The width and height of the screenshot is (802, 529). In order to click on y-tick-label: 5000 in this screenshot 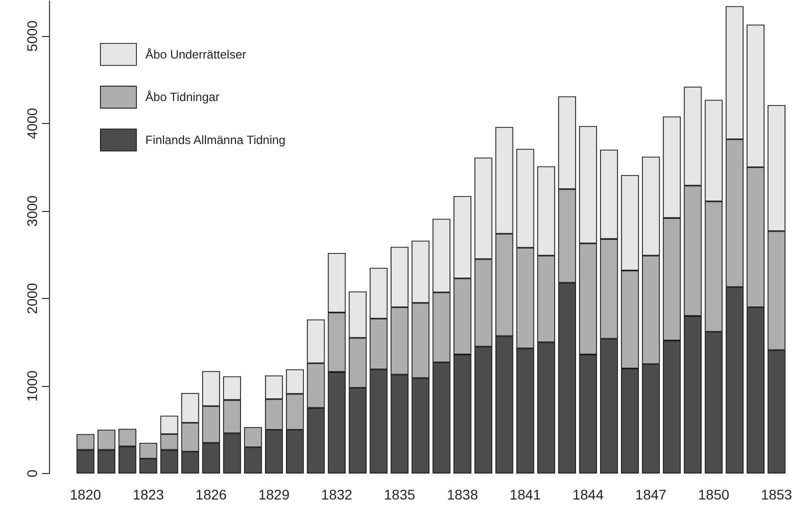, I will do `click(32, 36)`.